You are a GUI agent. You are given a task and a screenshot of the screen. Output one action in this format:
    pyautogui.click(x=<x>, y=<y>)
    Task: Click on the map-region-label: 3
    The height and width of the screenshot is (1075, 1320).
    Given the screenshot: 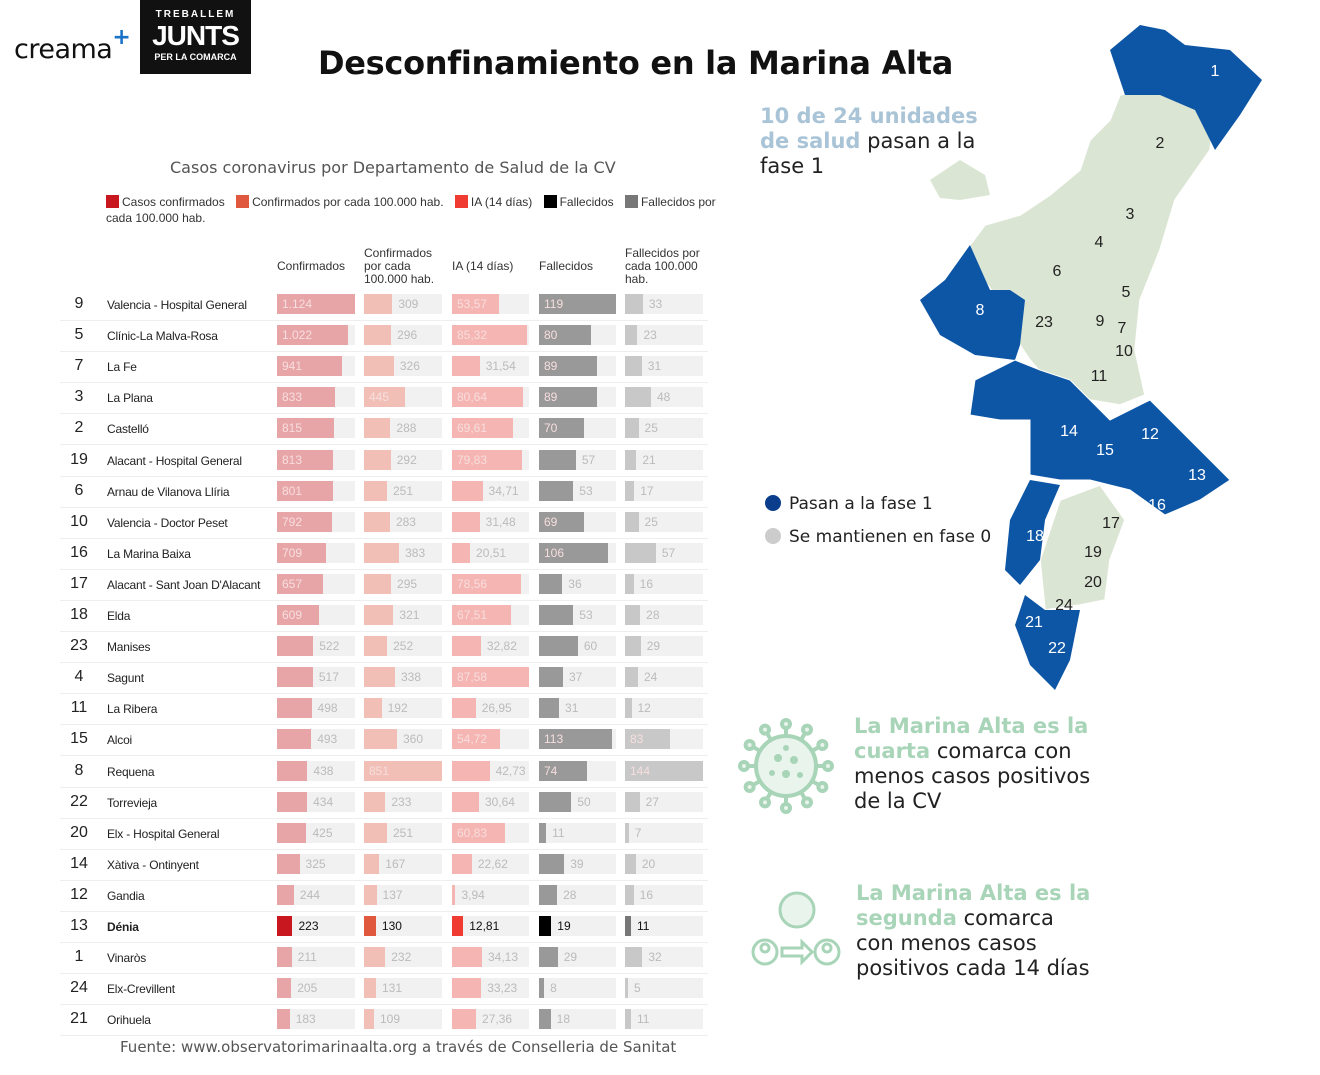 What is the action you would take?
    pyautogui.click(x=1130, y=214)
    